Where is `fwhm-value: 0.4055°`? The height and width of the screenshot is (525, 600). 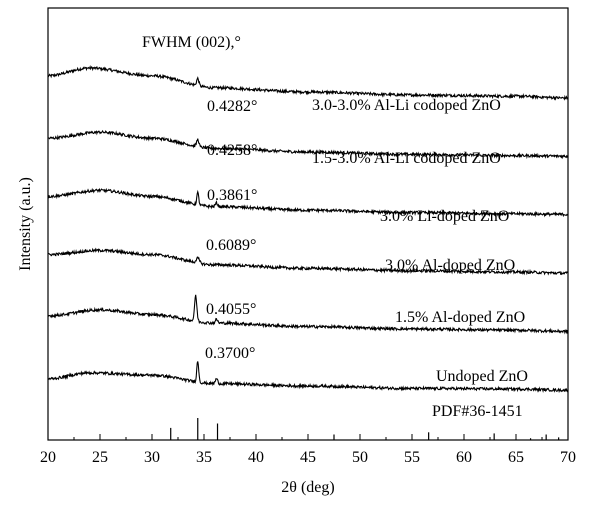
fwhm-value: 0.4055° is located at coordinates (231, 309).